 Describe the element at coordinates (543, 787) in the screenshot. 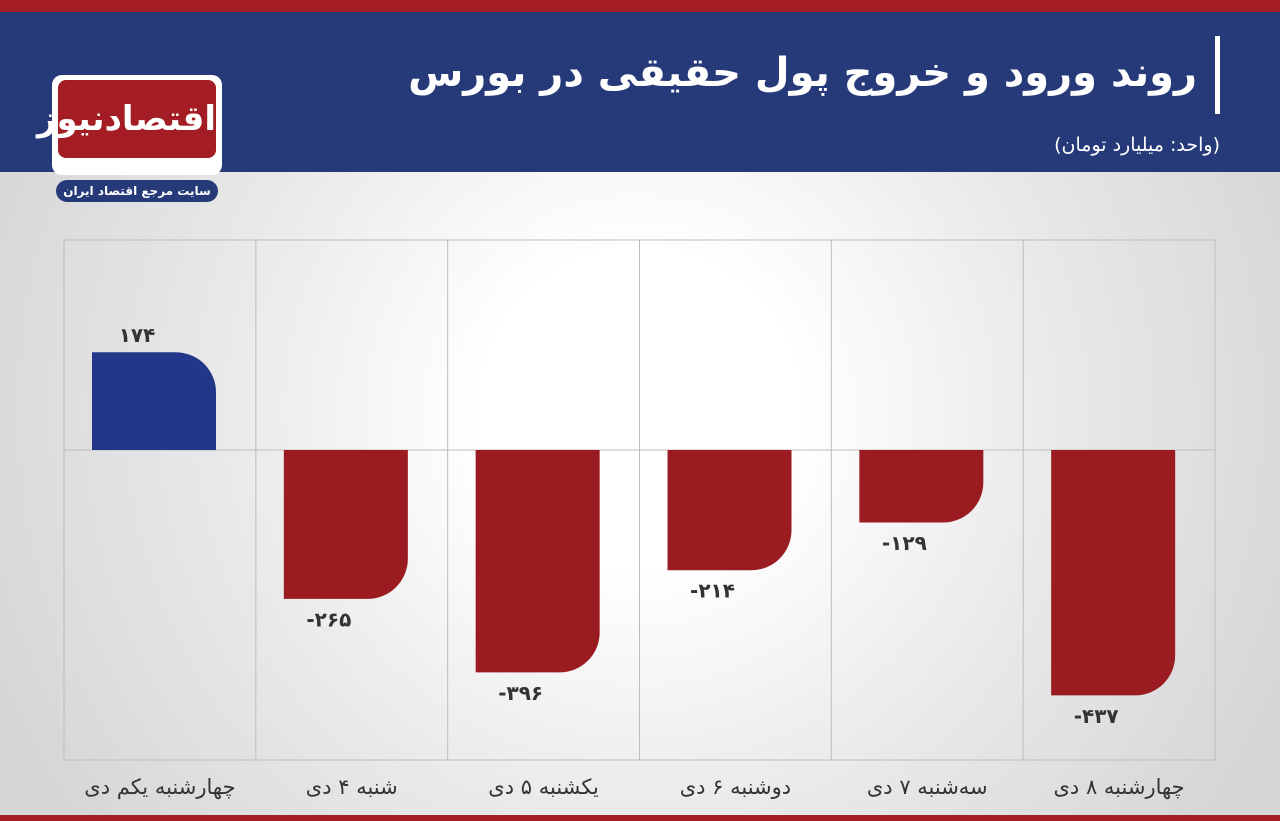

I see `x-tick-label: یکشنبه ۵ دی` at that location.